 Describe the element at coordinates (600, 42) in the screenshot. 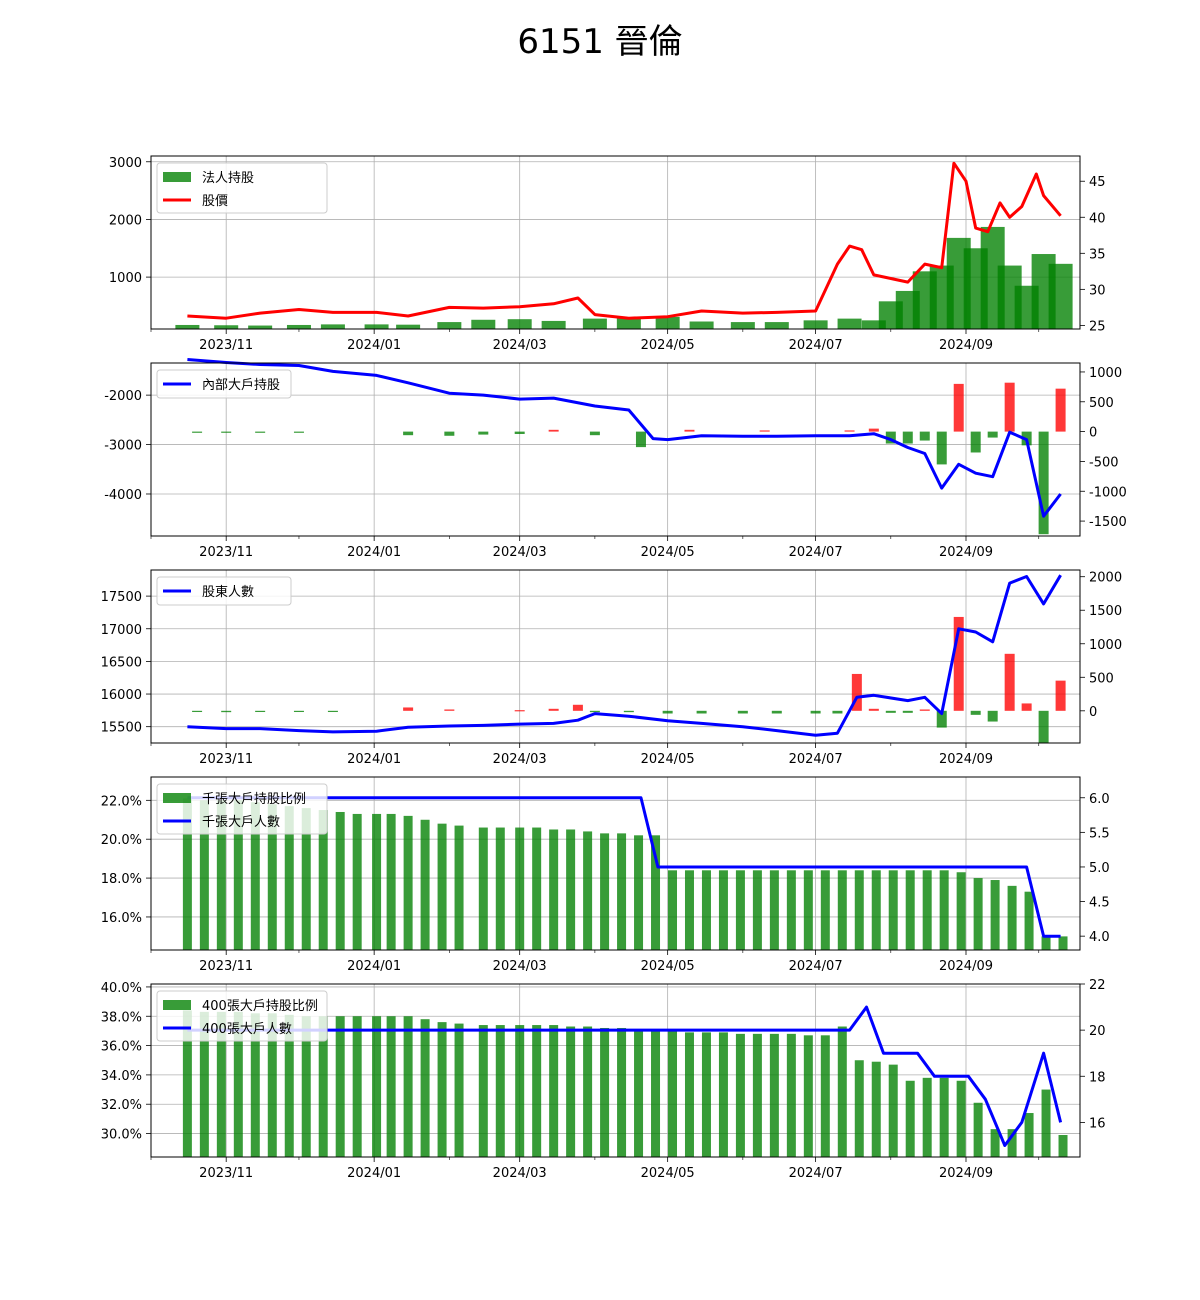

I see `page-title: 6151 晉倫` at that location.